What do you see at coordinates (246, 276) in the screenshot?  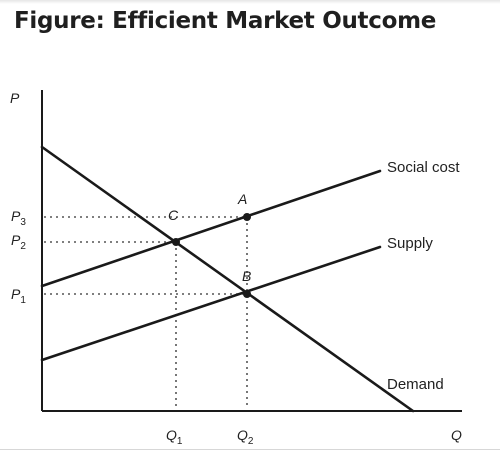 I see `point-b-label: B` at bounding box center [246, 276].